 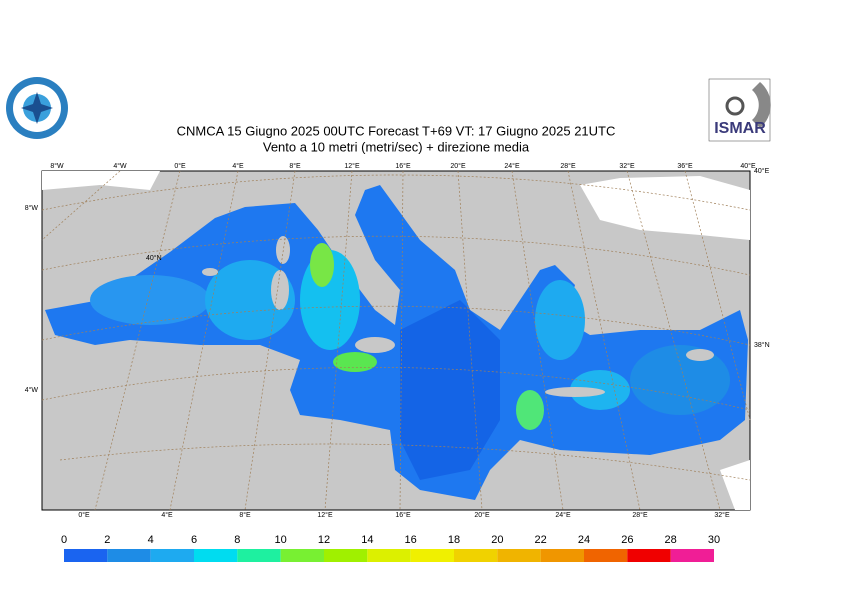 I want to click on lon-label: 40°E, so click(x=748, y=166).